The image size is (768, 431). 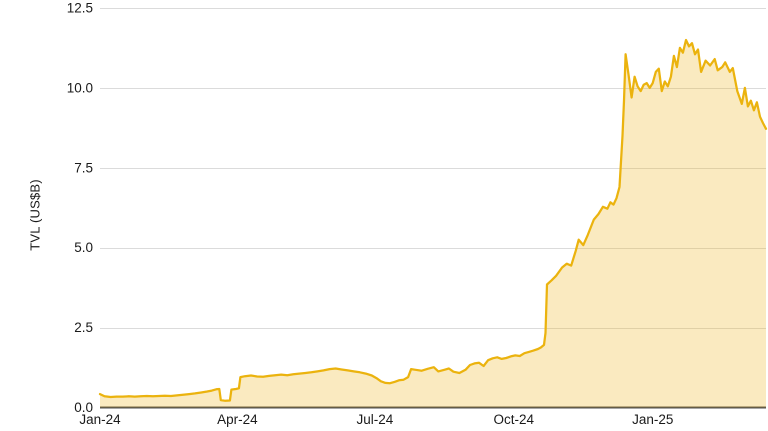 What do you see at coordinates (80, 87) in the screenshot?
I see `y-tick-label: 10.0` at bounding box center [80, 87].